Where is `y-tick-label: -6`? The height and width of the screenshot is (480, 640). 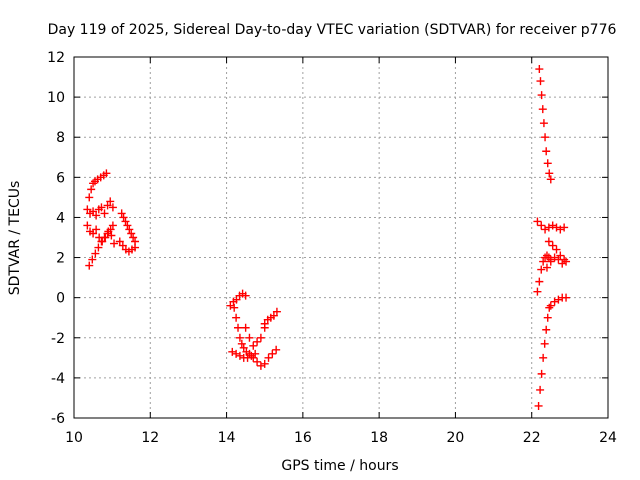
y-tick-label: -6 is located at coordinates (58, 419).